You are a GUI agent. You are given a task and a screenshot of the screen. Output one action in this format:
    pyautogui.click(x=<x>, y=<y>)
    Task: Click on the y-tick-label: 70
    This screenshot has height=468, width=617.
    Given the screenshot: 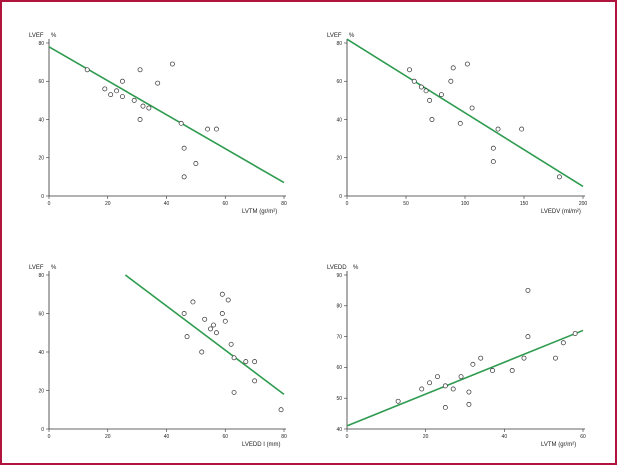 What is the action you would take?
    pyautogui.click(x=339, y=337)
    